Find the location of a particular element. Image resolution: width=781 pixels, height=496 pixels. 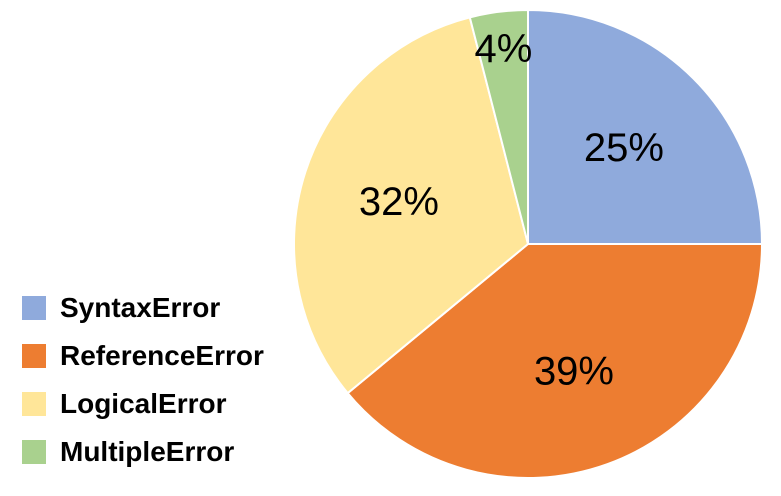

legend-item-referenceerror: ReferenceError is located at coordinates (143, 356).